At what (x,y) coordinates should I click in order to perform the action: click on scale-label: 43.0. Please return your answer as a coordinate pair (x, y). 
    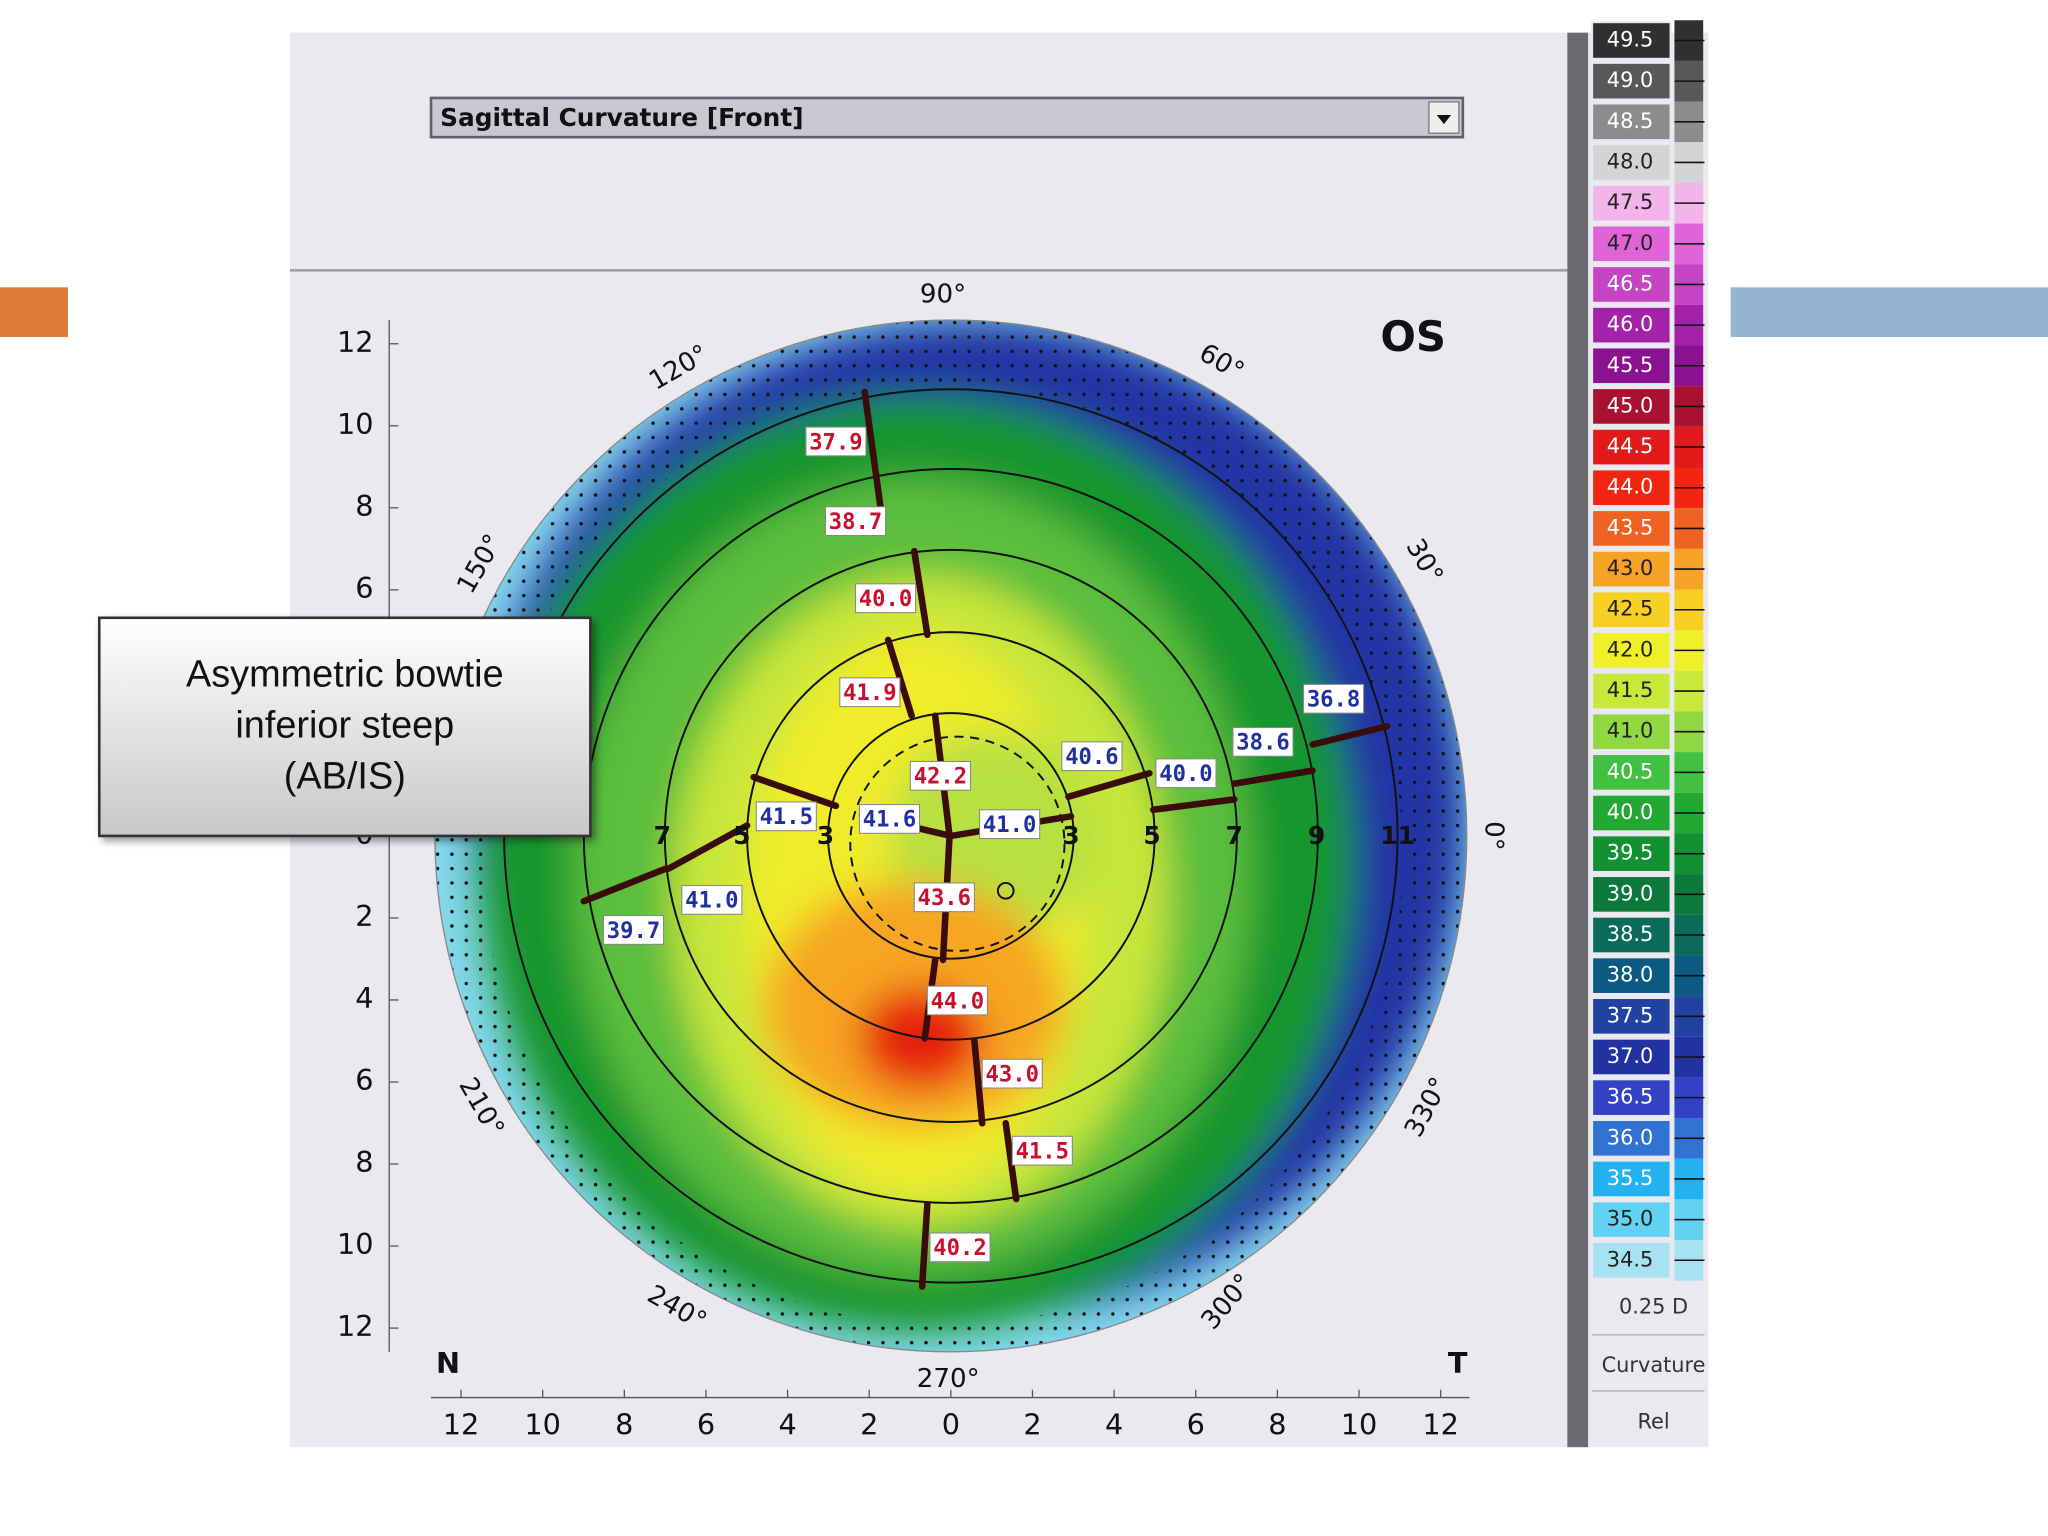
    Looking at the image, I should click on (1630, 568).